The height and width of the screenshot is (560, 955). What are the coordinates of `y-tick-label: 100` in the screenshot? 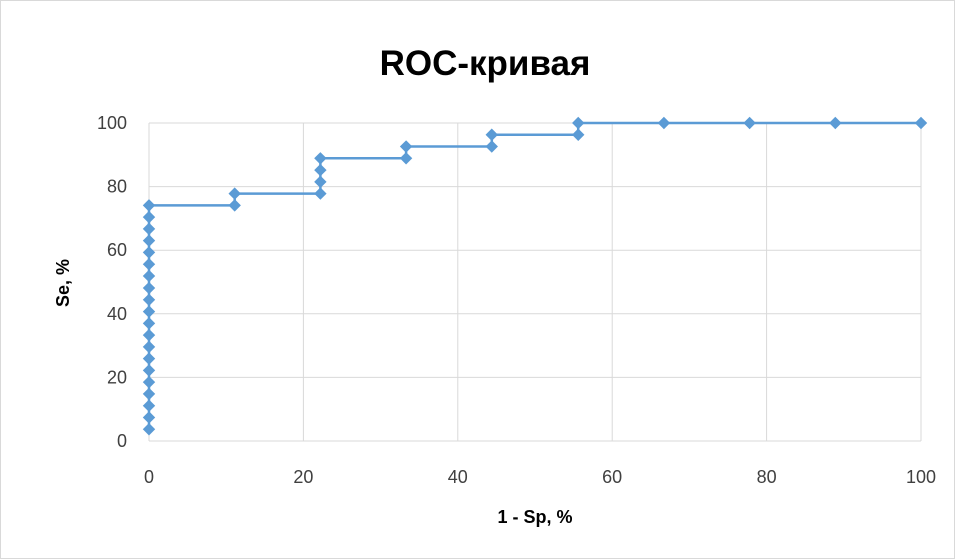 It's located at (112, 123).